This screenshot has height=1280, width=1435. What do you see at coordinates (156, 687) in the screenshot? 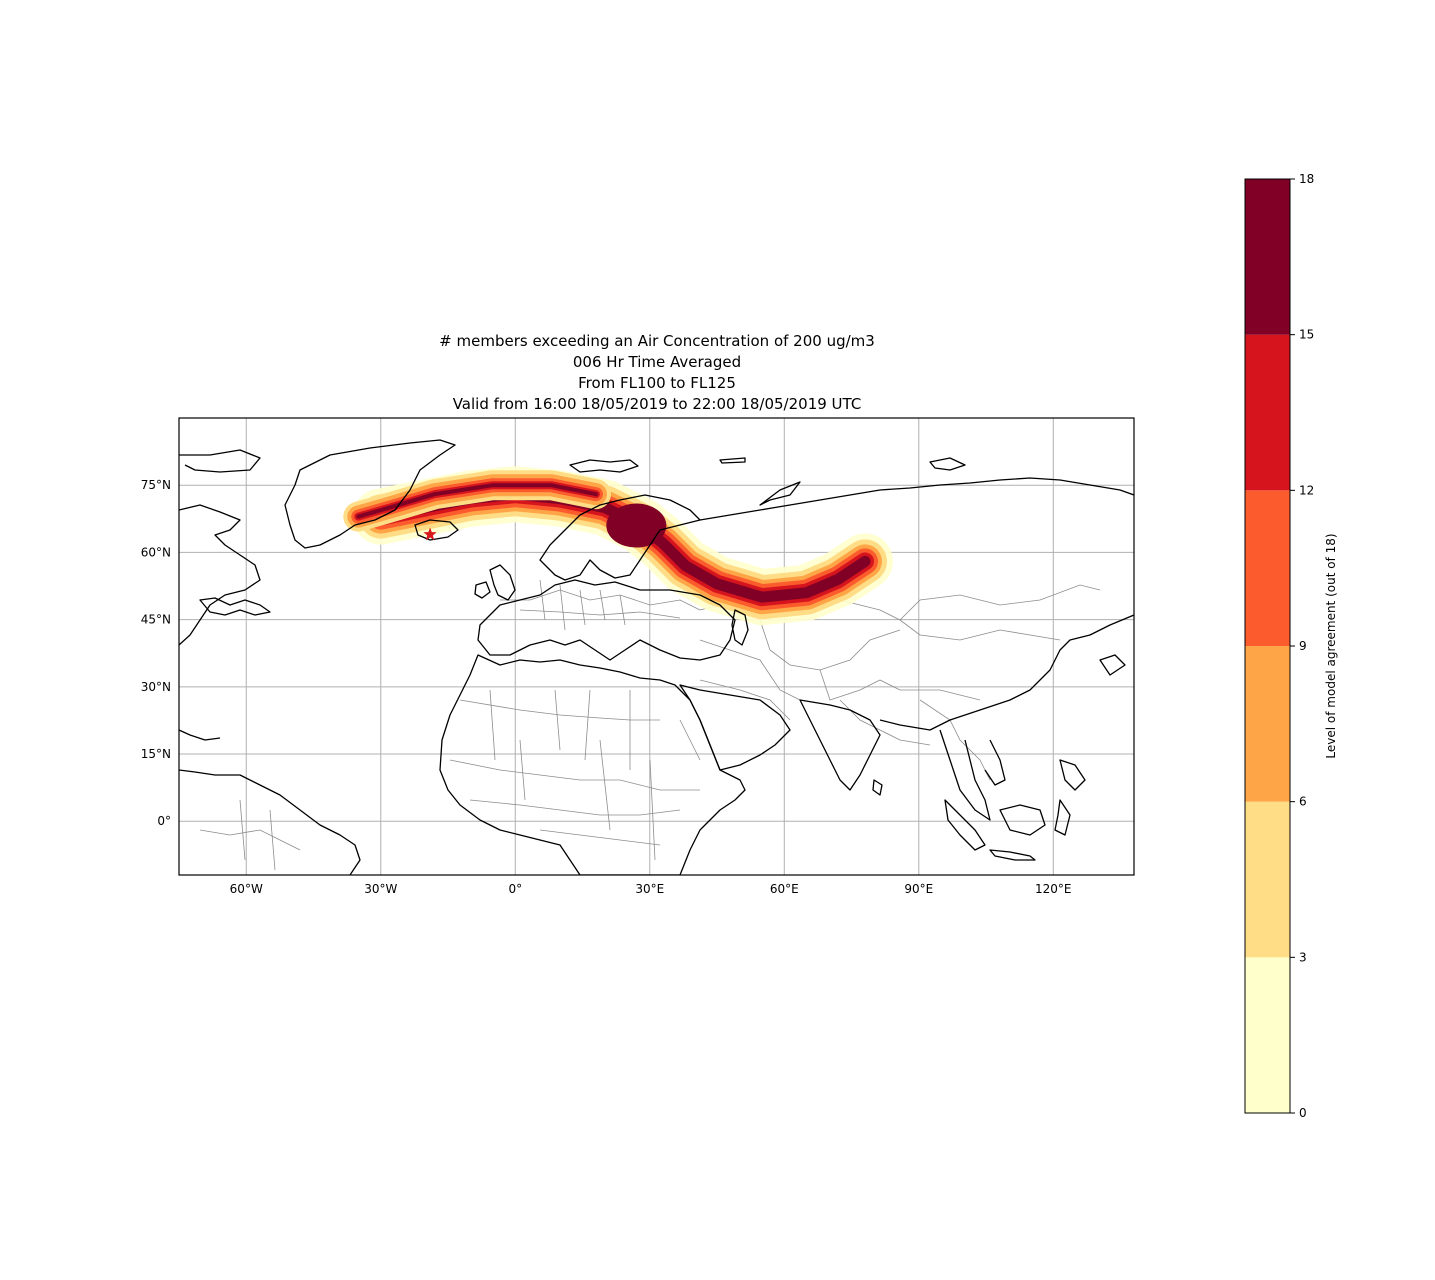
I see `lat-tick-label: 30°N` at bounding box center [156, 687].